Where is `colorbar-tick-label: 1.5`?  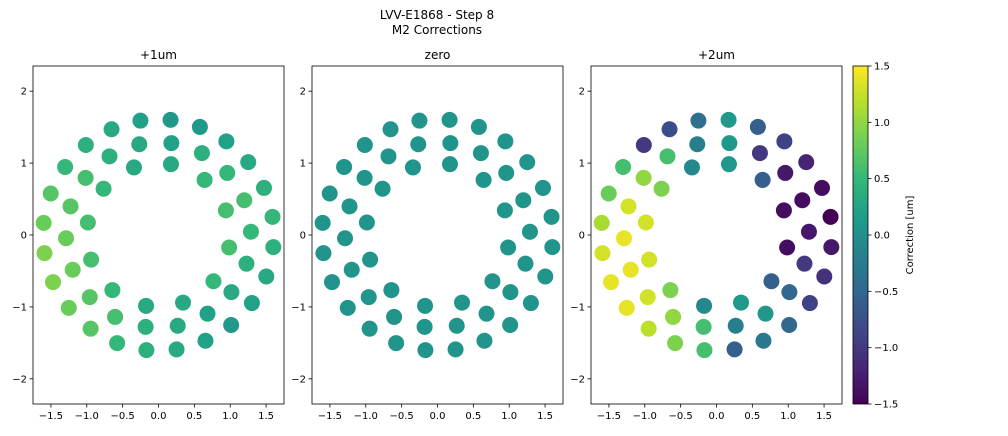
colorbar-tick-label: 1.5 is located at coordinates (882, 67).